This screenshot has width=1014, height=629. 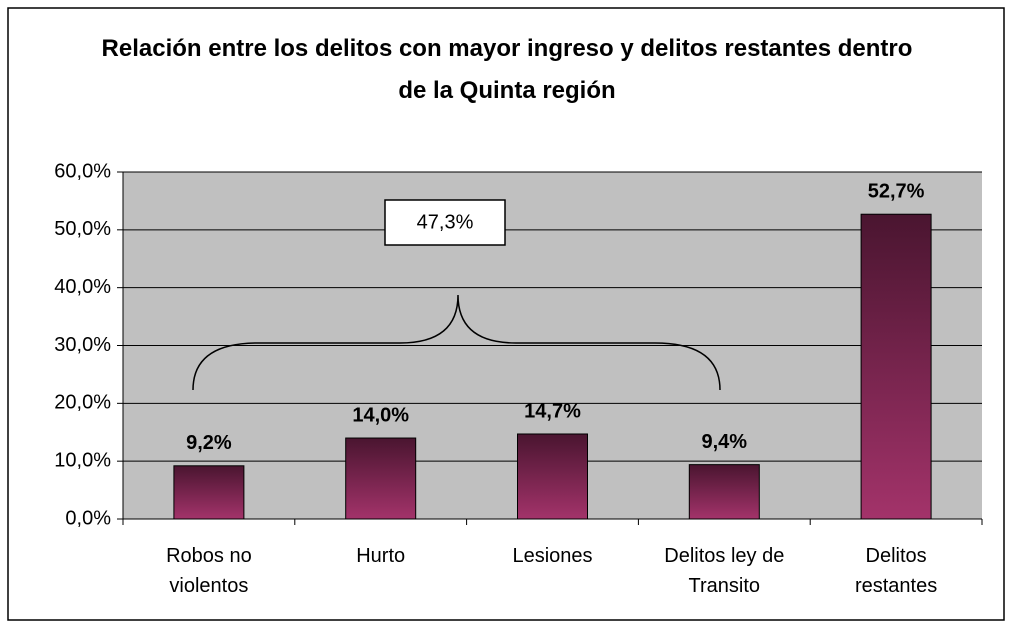 What do you see at coordinates (88, 518) in the screenshot?
I see `y-tick-label: 0,0%` at bounding box center [88, 518].